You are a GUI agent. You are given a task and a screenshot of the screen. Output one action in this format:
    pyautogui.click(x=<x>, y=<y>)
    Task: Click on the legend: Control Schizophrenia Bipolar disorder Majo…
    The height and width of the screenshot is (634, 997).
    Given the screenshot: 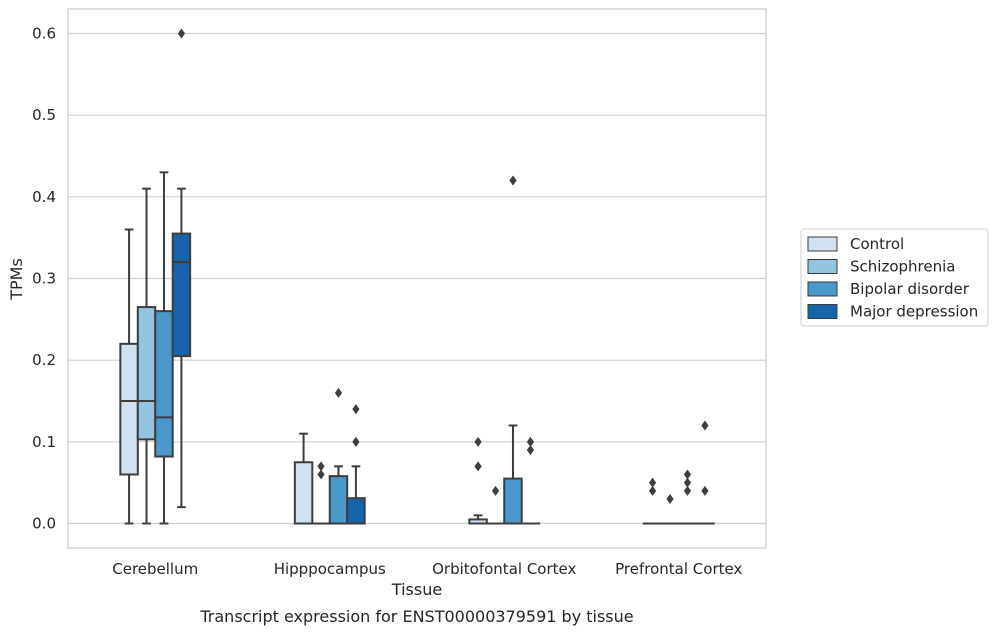 What is the action you would take?
    pyautogui.click(x=894, y=277)
    